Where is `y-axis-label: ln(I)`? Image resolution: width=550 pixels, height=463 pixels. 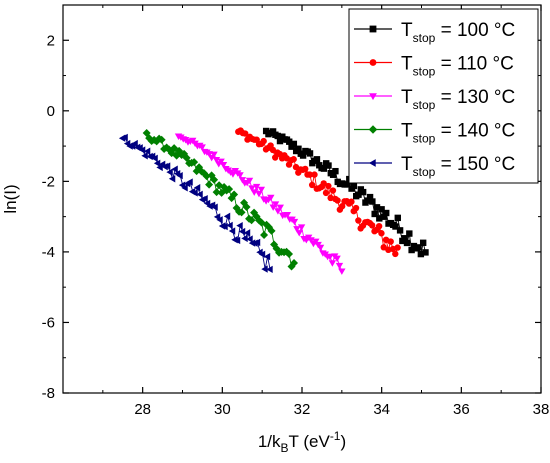
y-axis-label: ln(I) is located at coordinates (10, 198).